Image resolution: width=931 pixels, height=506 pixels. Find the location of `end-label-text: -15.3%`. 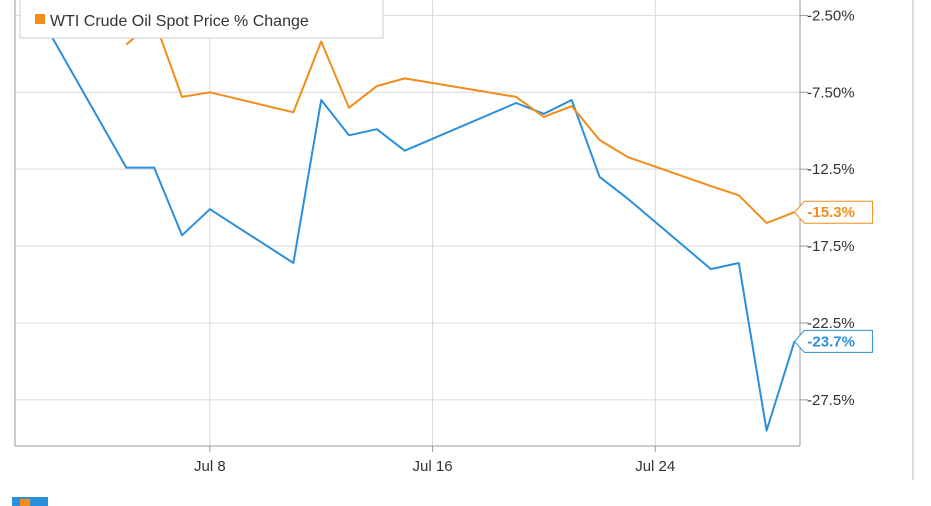

end-label-text: -15.3% is located at coordinates (831, 212).